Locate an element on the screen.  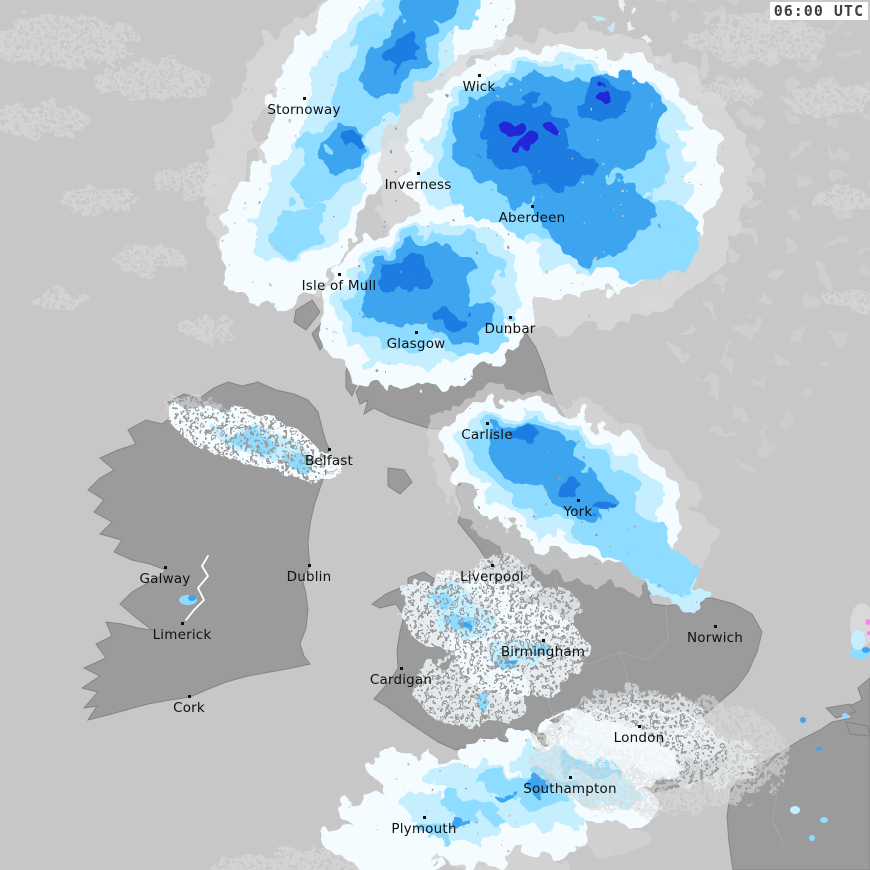
islands-dutch-delta is located at coordinates (847, 720).